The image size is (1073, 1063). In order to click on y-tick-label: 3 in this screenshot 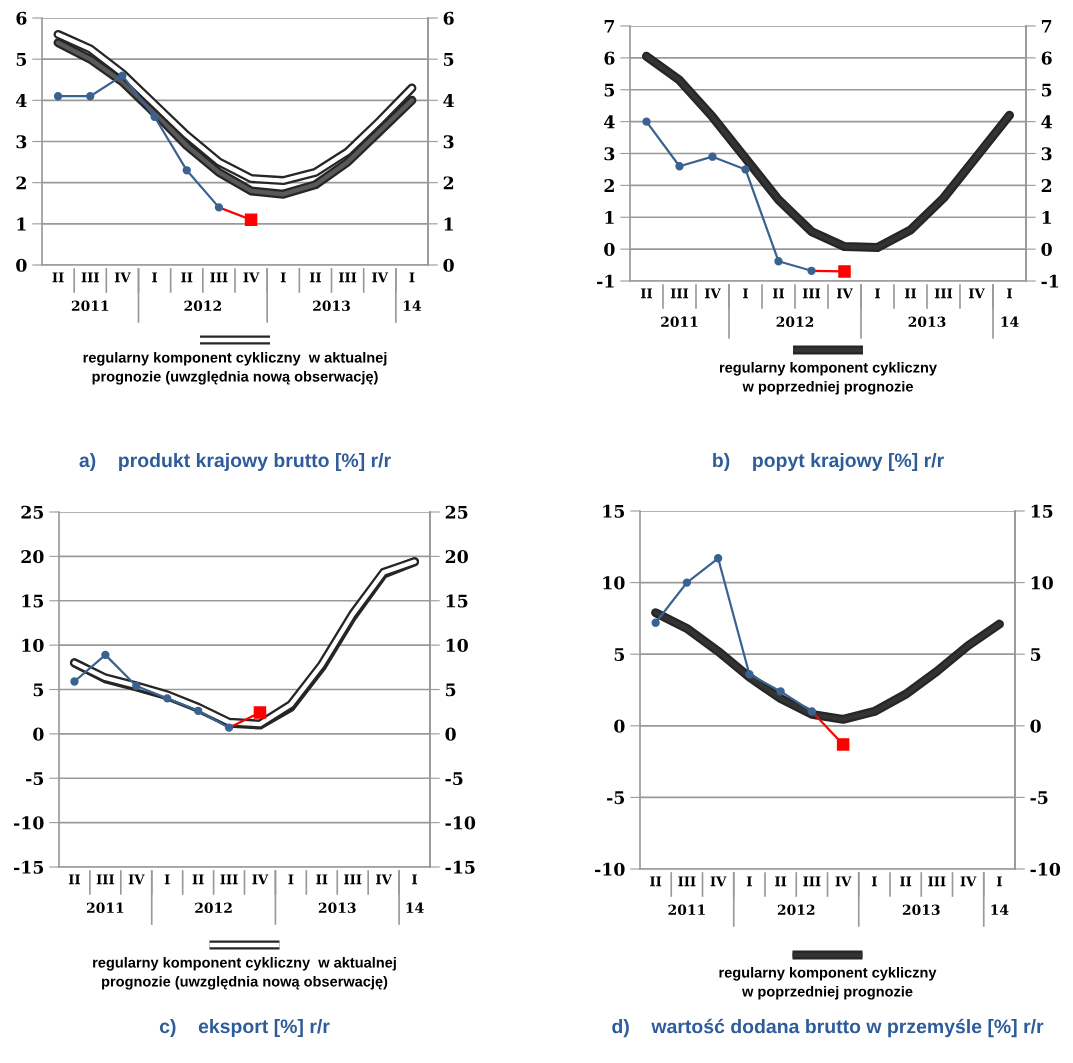, I will do `click(21, 142)`.